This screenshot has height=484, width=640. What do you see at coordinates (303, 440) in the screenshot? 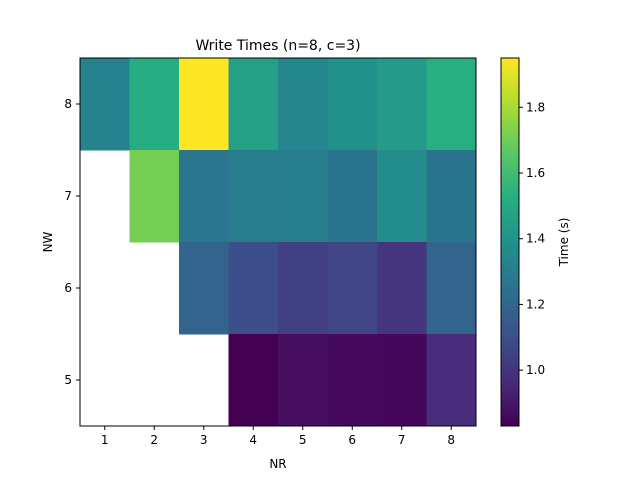
I see `x-tick-label: 5` at bounding box center [303, 440].